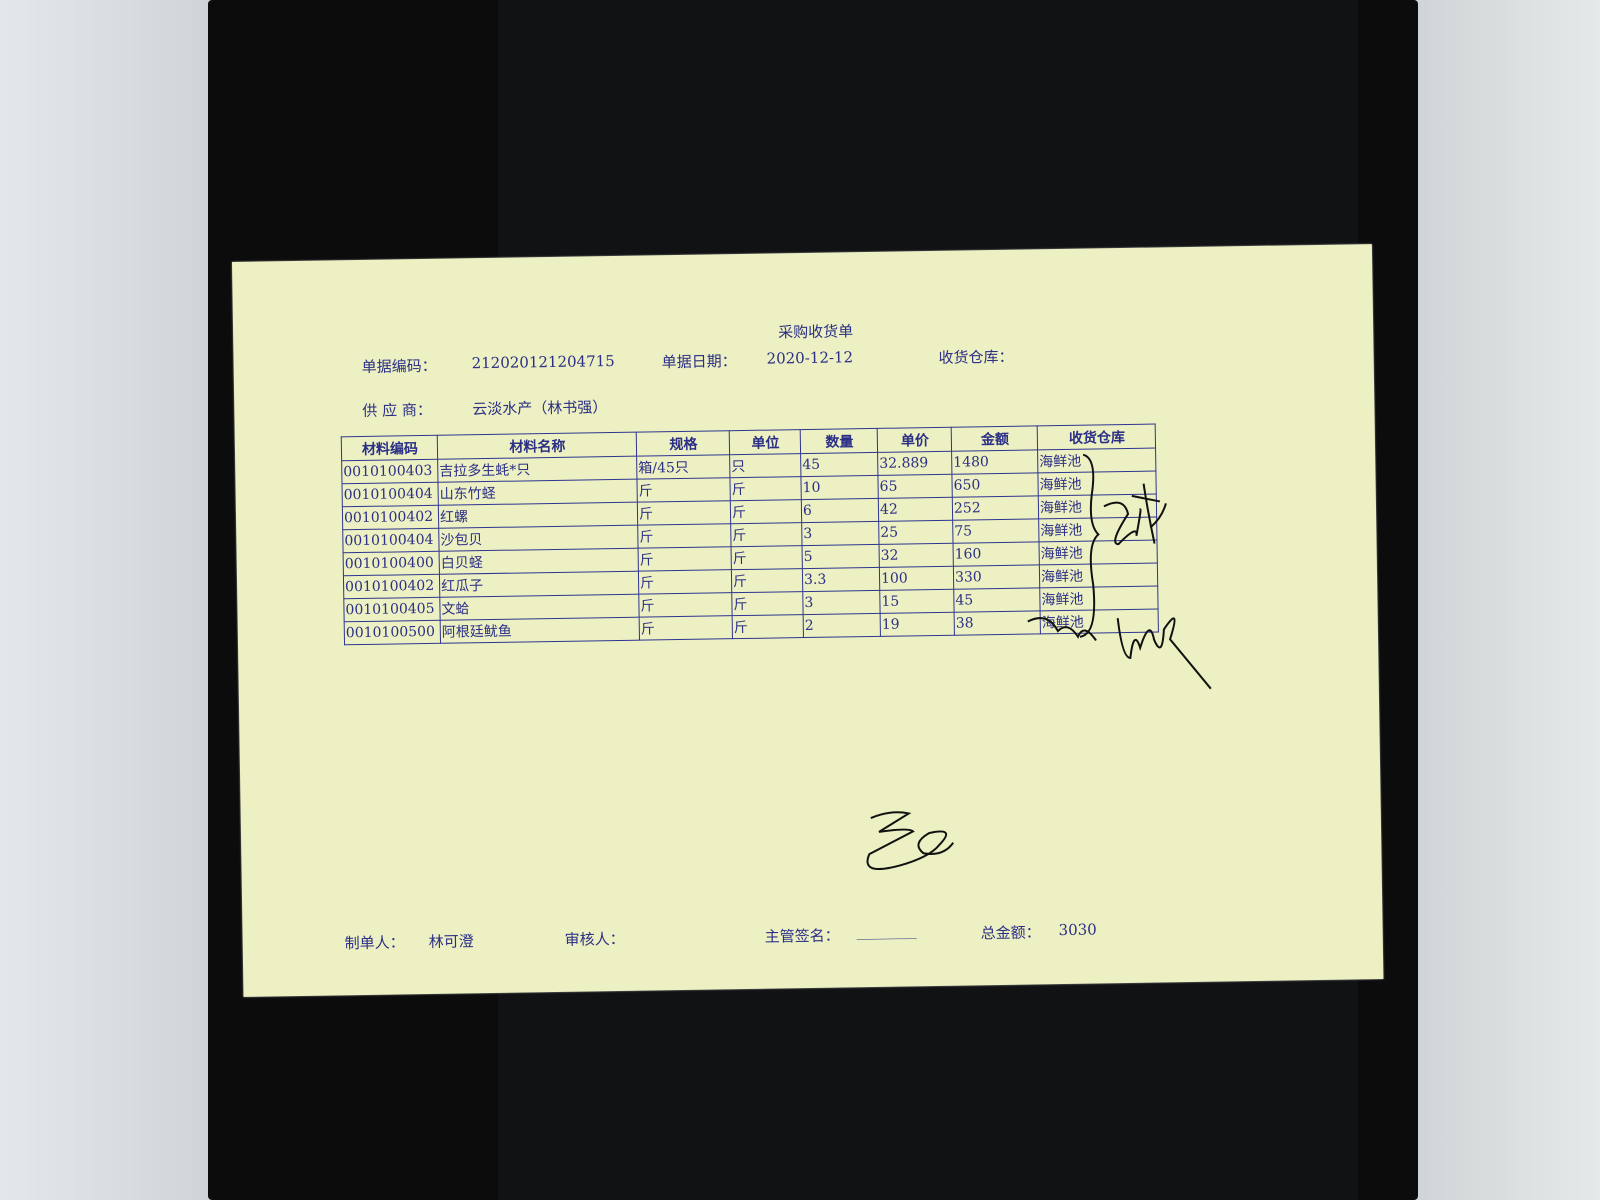 This screenshot has height=1200, width=1600. What do you see at coordinates (683, 443) in the screenshot?
I see `col-header: 规格` at bounding box center [683, 443].